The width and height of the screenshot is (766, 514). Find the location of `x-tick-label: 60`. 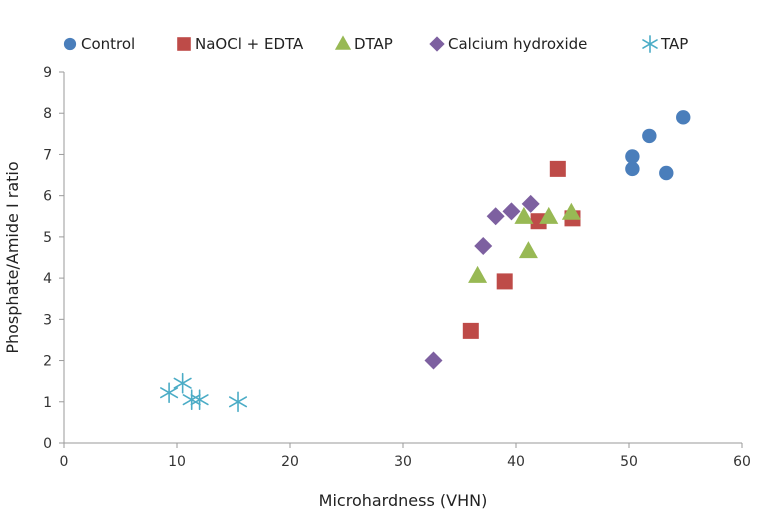

x-tick-label: 60 is located at coordinates (742, 462).